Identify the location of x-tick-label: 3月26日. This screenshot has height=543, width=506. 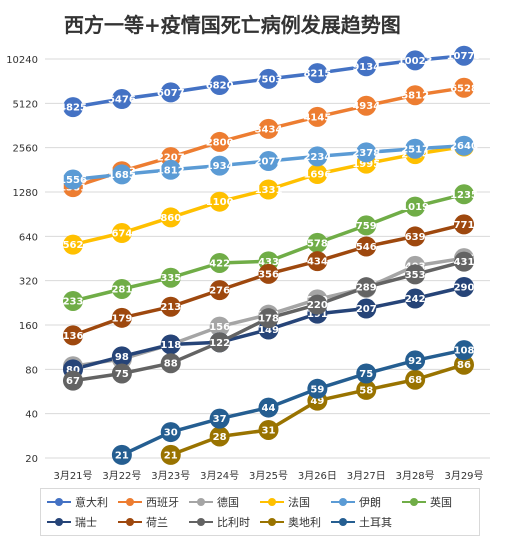
(317, 476).